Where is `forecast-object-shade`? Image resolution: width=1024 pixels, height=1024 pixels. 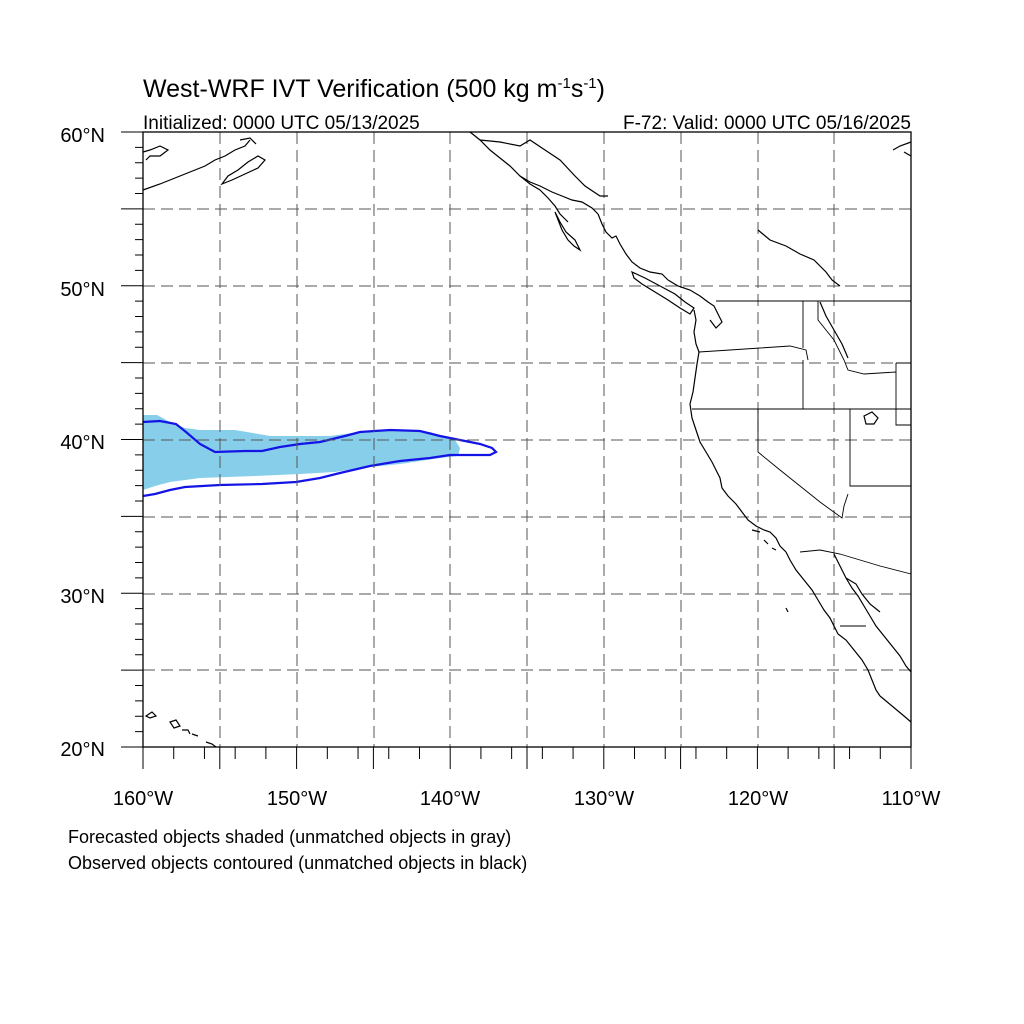
forecast-object-shade is located at coordinates (301, 452).